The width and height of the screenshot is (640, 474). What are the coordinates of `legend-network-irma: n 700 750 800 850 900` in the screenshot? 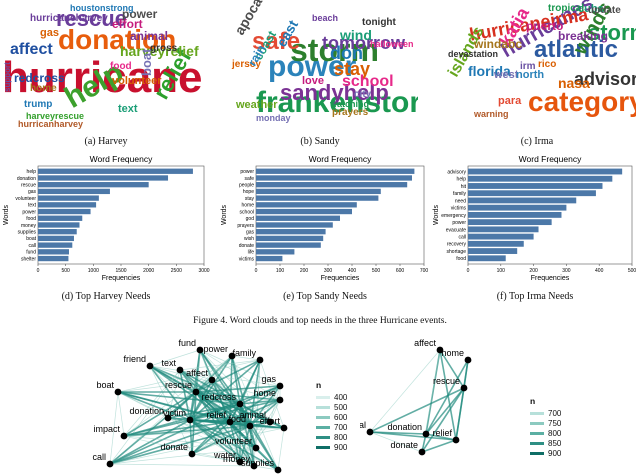 It's located at (545, 427).